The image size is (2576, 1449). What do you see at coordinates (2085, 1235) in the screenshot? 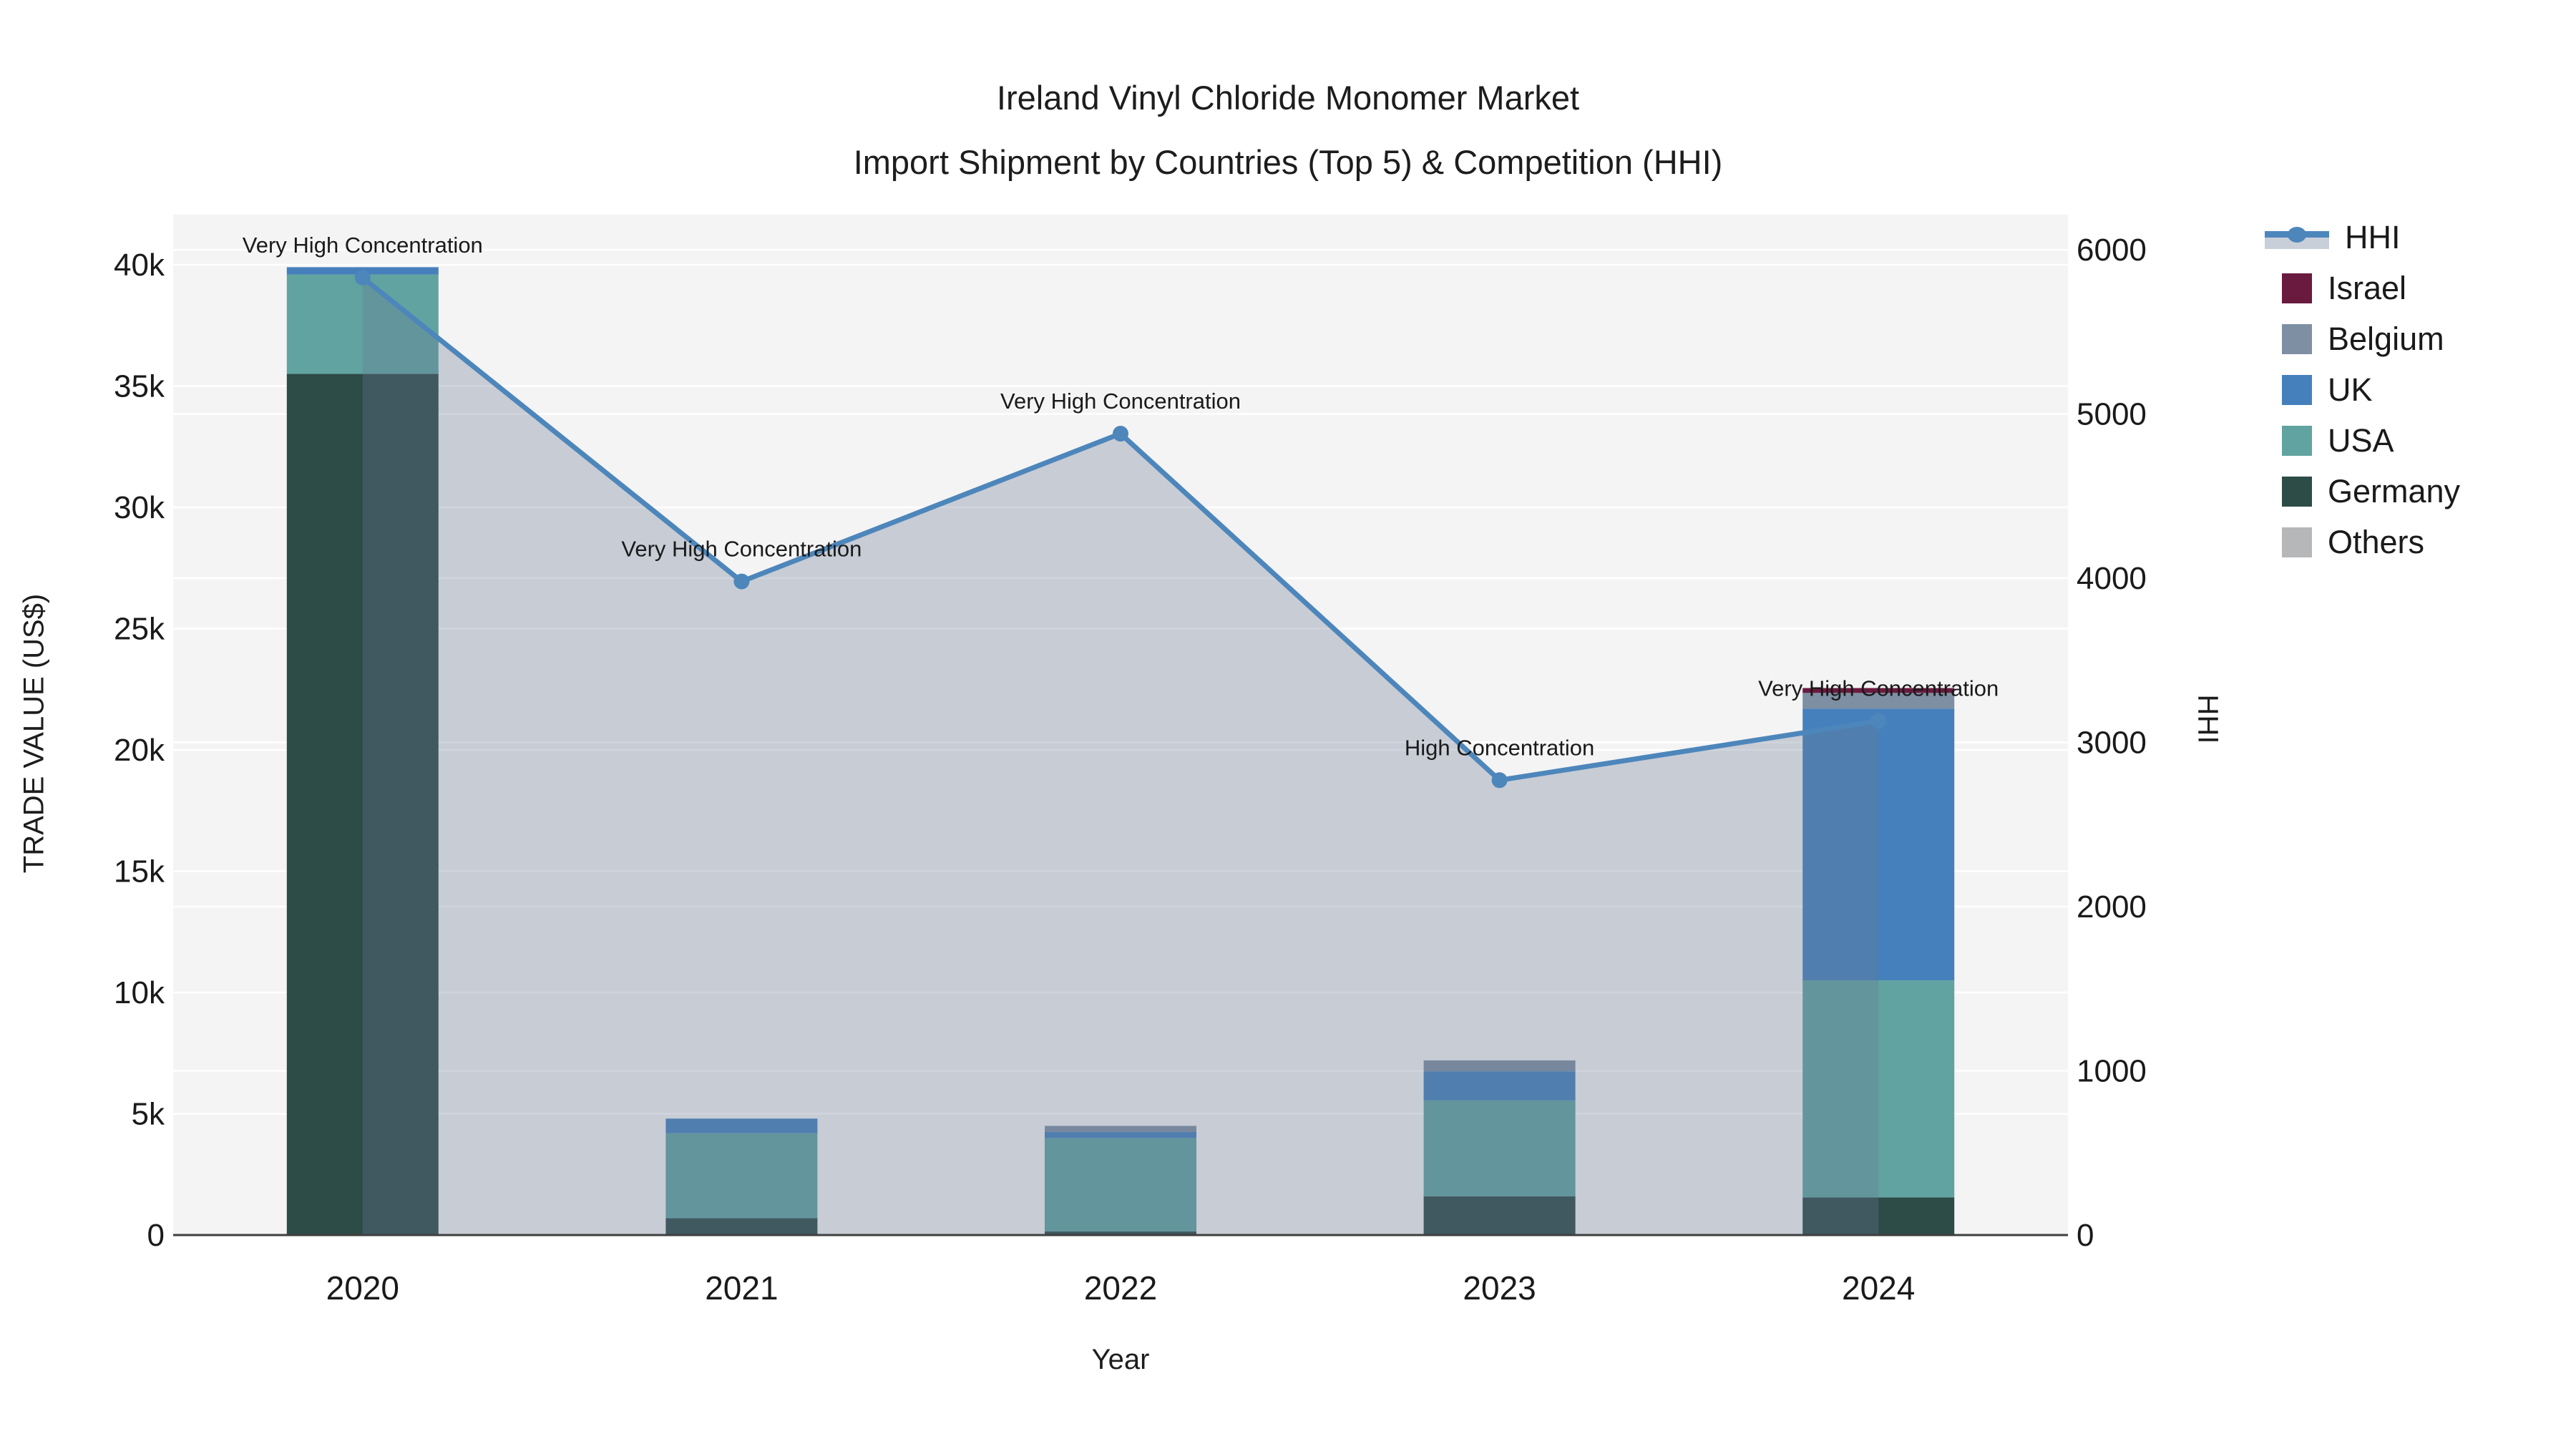
I see `y-right-tick-label-0: 0` at bounding box center [2085, 1235].